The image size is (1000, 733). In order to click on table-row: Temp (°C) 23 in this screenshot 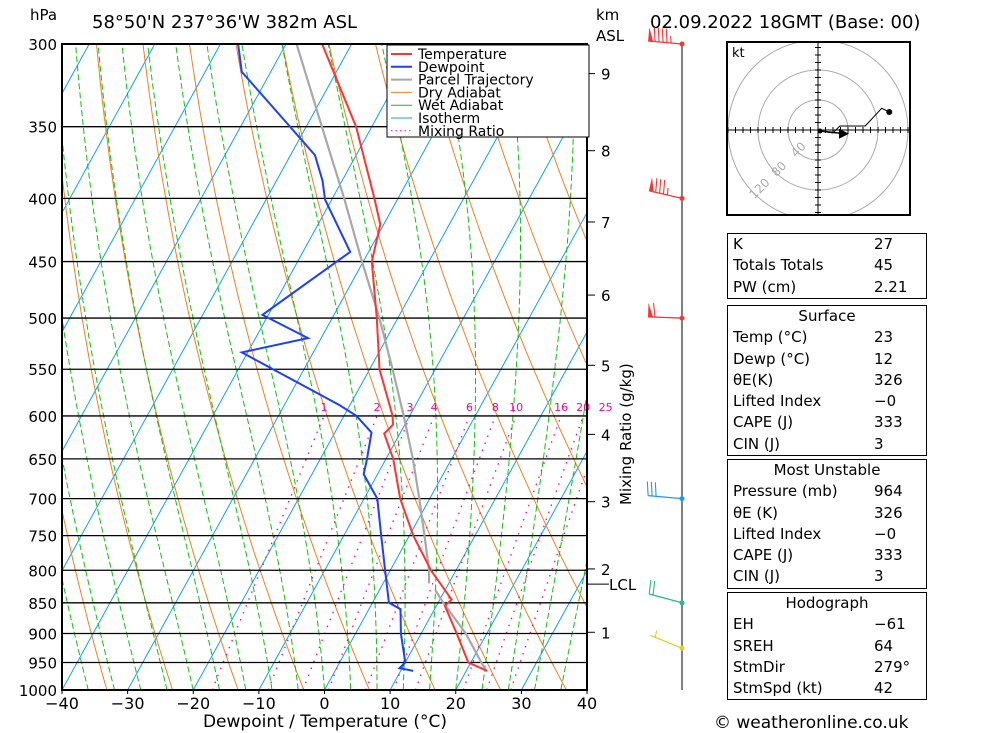, I will do `click(827, 337)`.